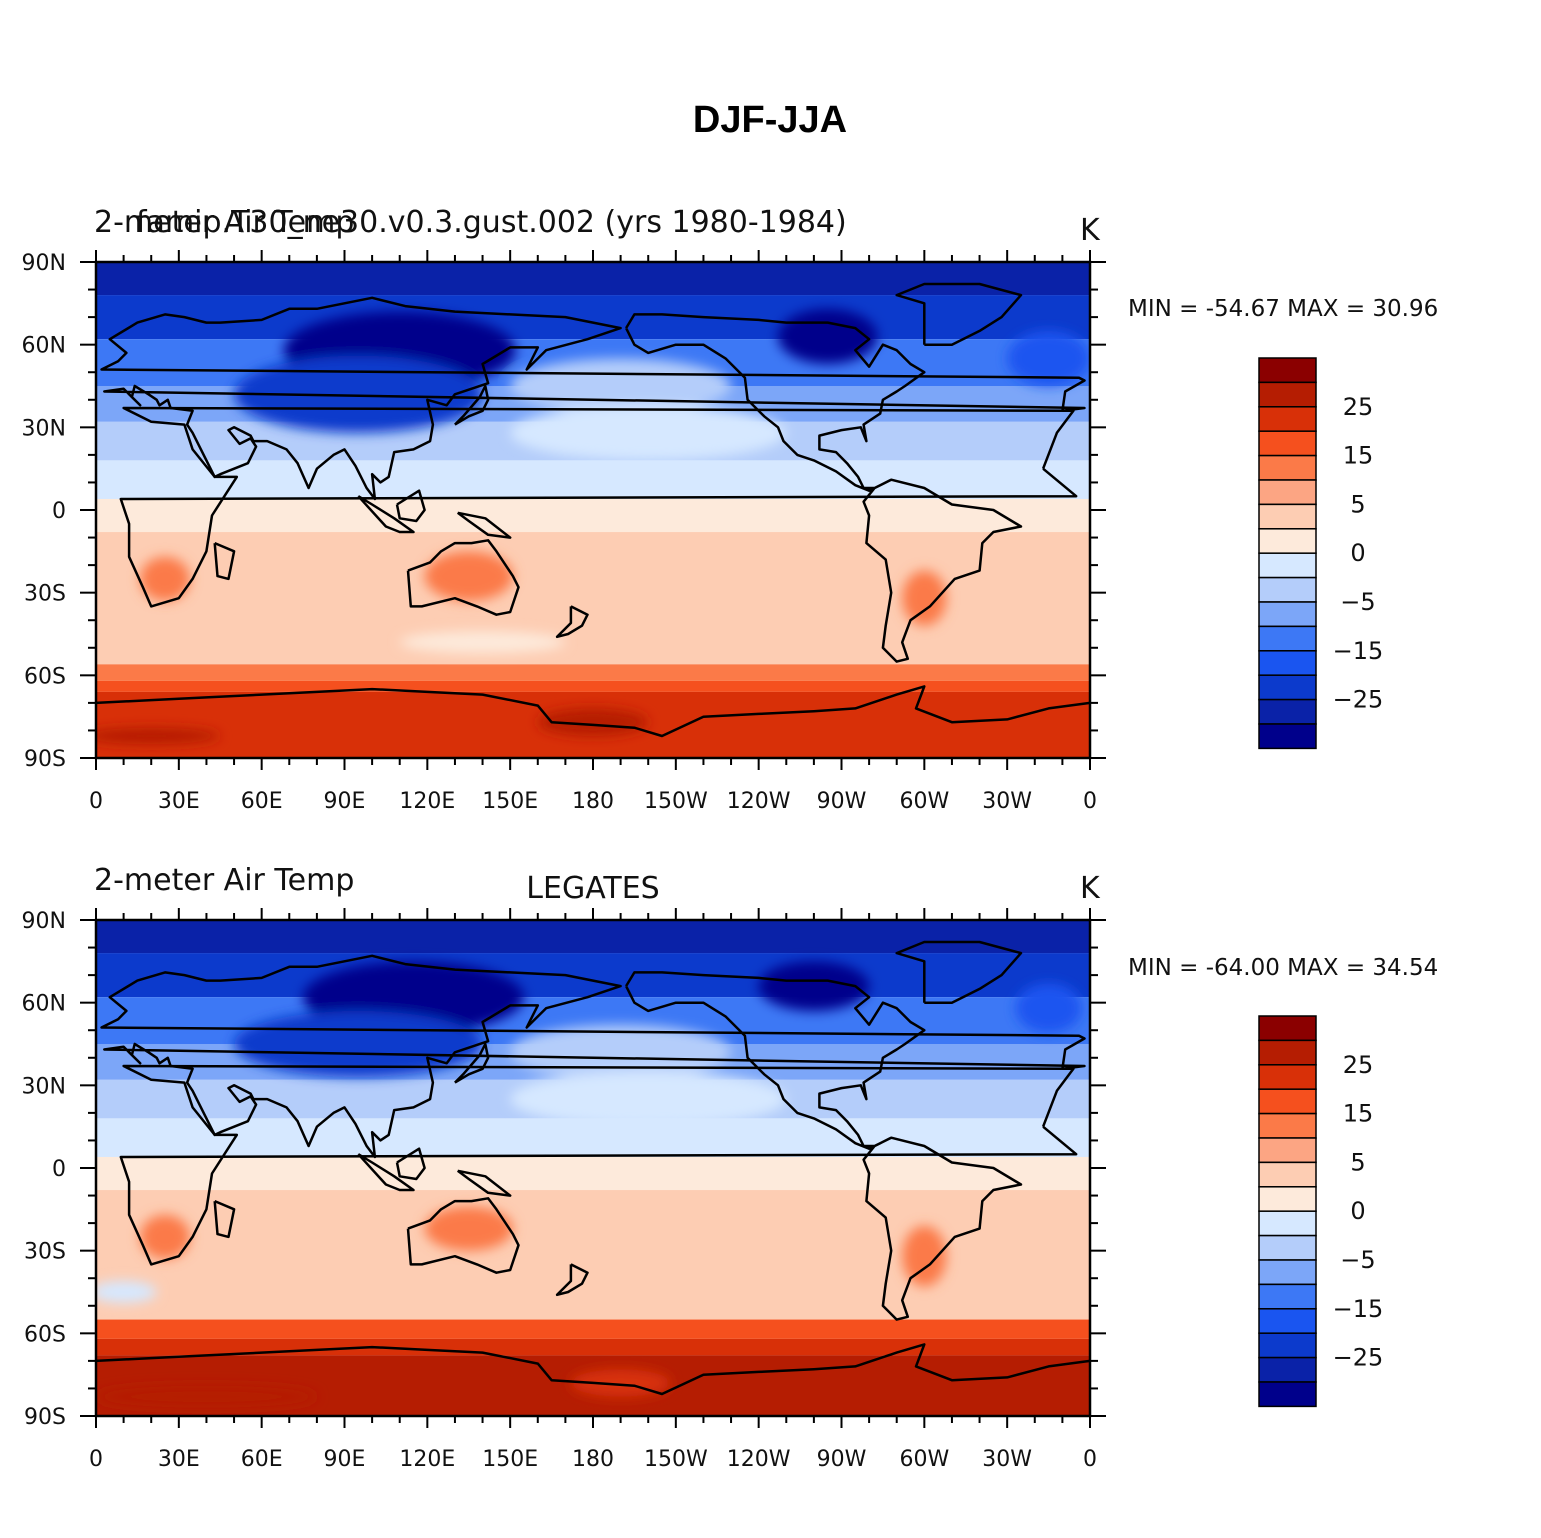  Describe the element at coordinates (1358, 456) in the screenshot. I see `colorbar-label: 15` at that location.